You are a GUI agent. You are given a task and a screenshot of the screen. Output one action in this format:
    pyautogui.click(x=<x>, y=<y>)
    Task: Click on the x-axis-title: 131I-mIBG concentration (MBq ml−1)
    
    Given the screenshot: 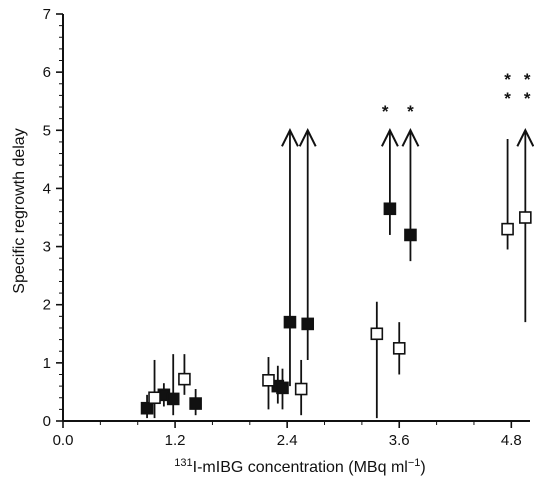 What is the action you would take?
    pyautogui.click(x=299, y=466)
    